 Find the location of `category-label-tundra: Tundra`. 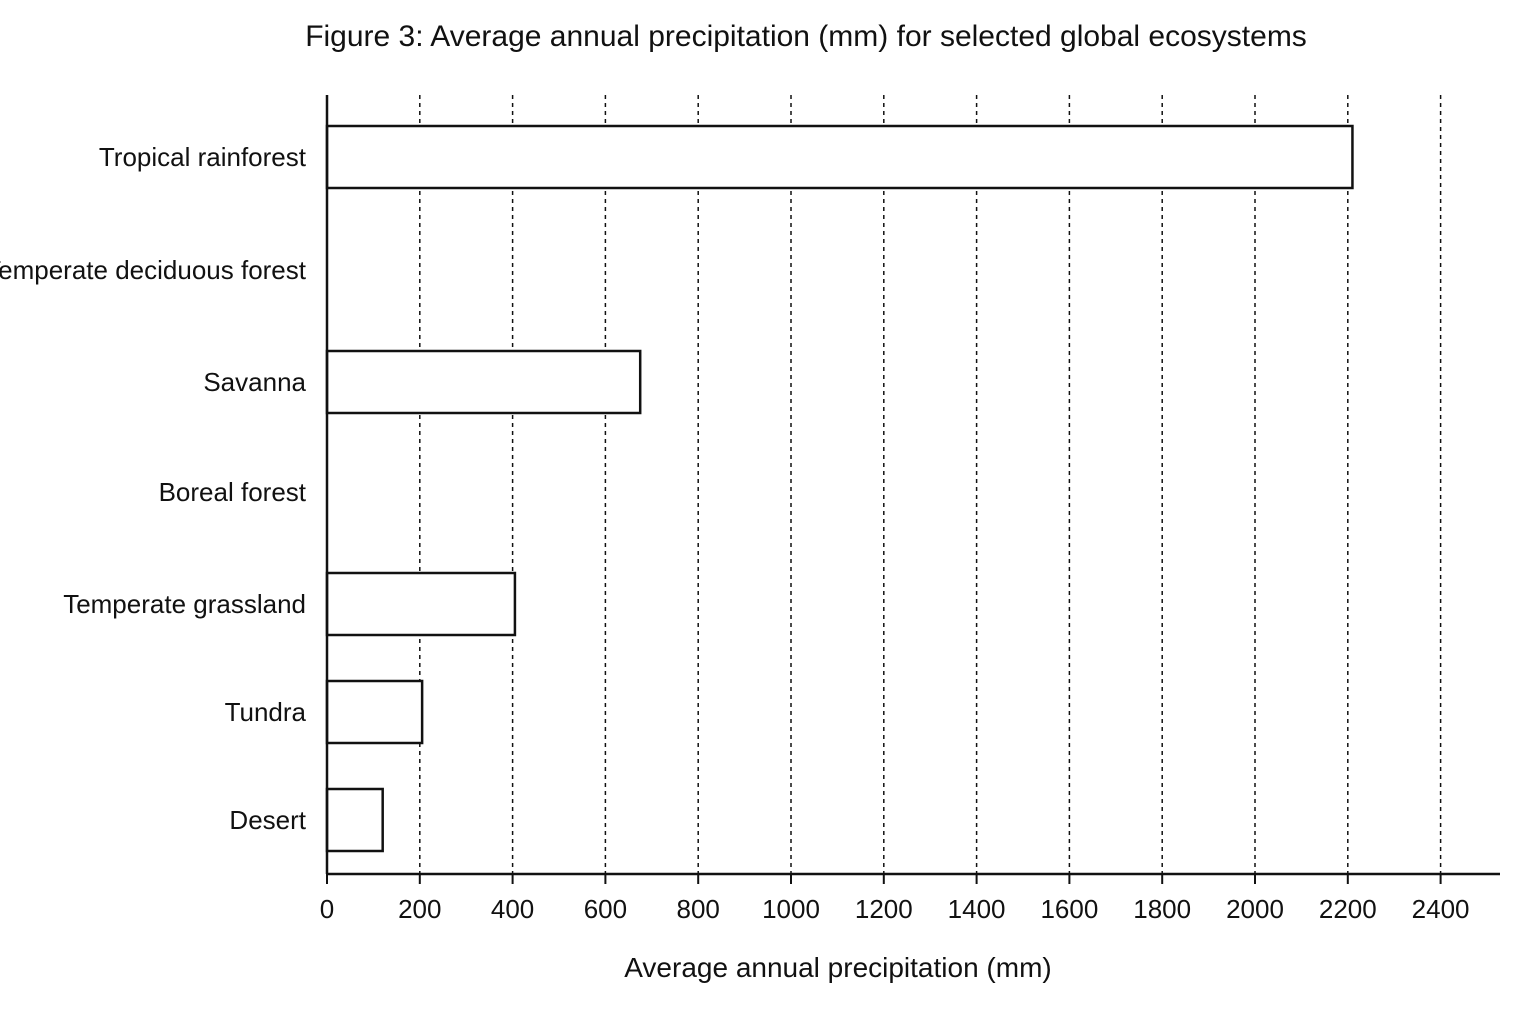

category-label-tundra: Tundra is located at coordinates (266, 712).